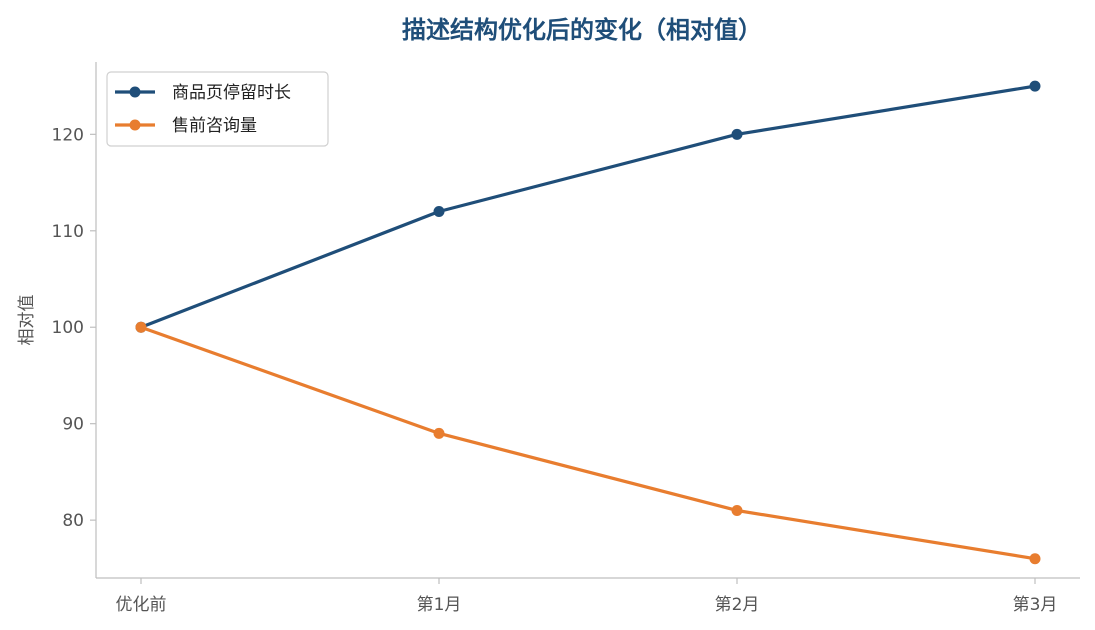 The width and height of the screenshot is (1095, 630). Describe the element at coordinates (141, 605) in the screenshot. I see `x-tick-label: 优化前` at that location.